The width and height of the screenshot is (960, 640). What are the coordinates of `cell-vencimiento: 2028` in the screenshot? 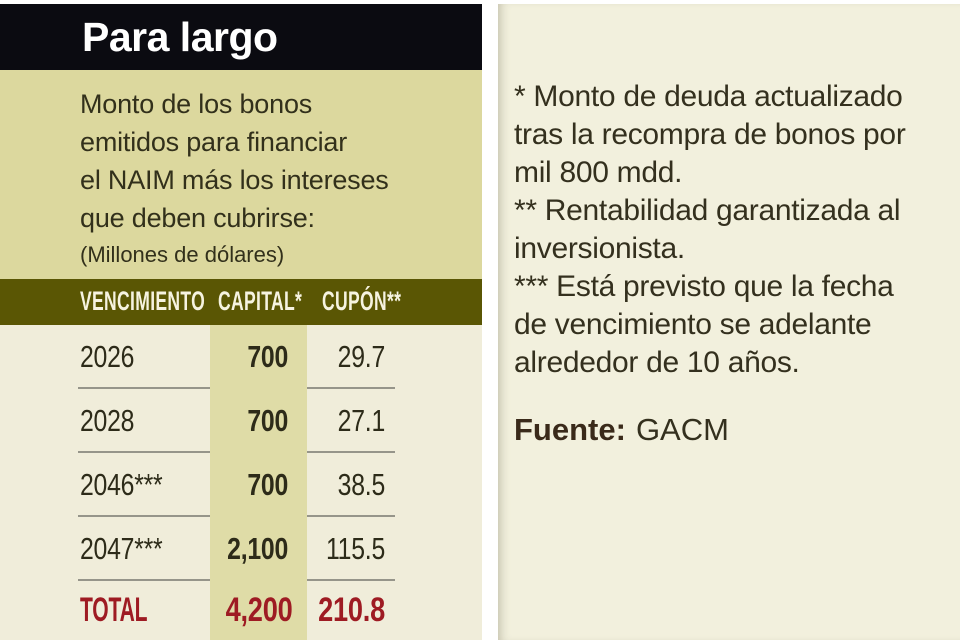 It's located at (107, 420).